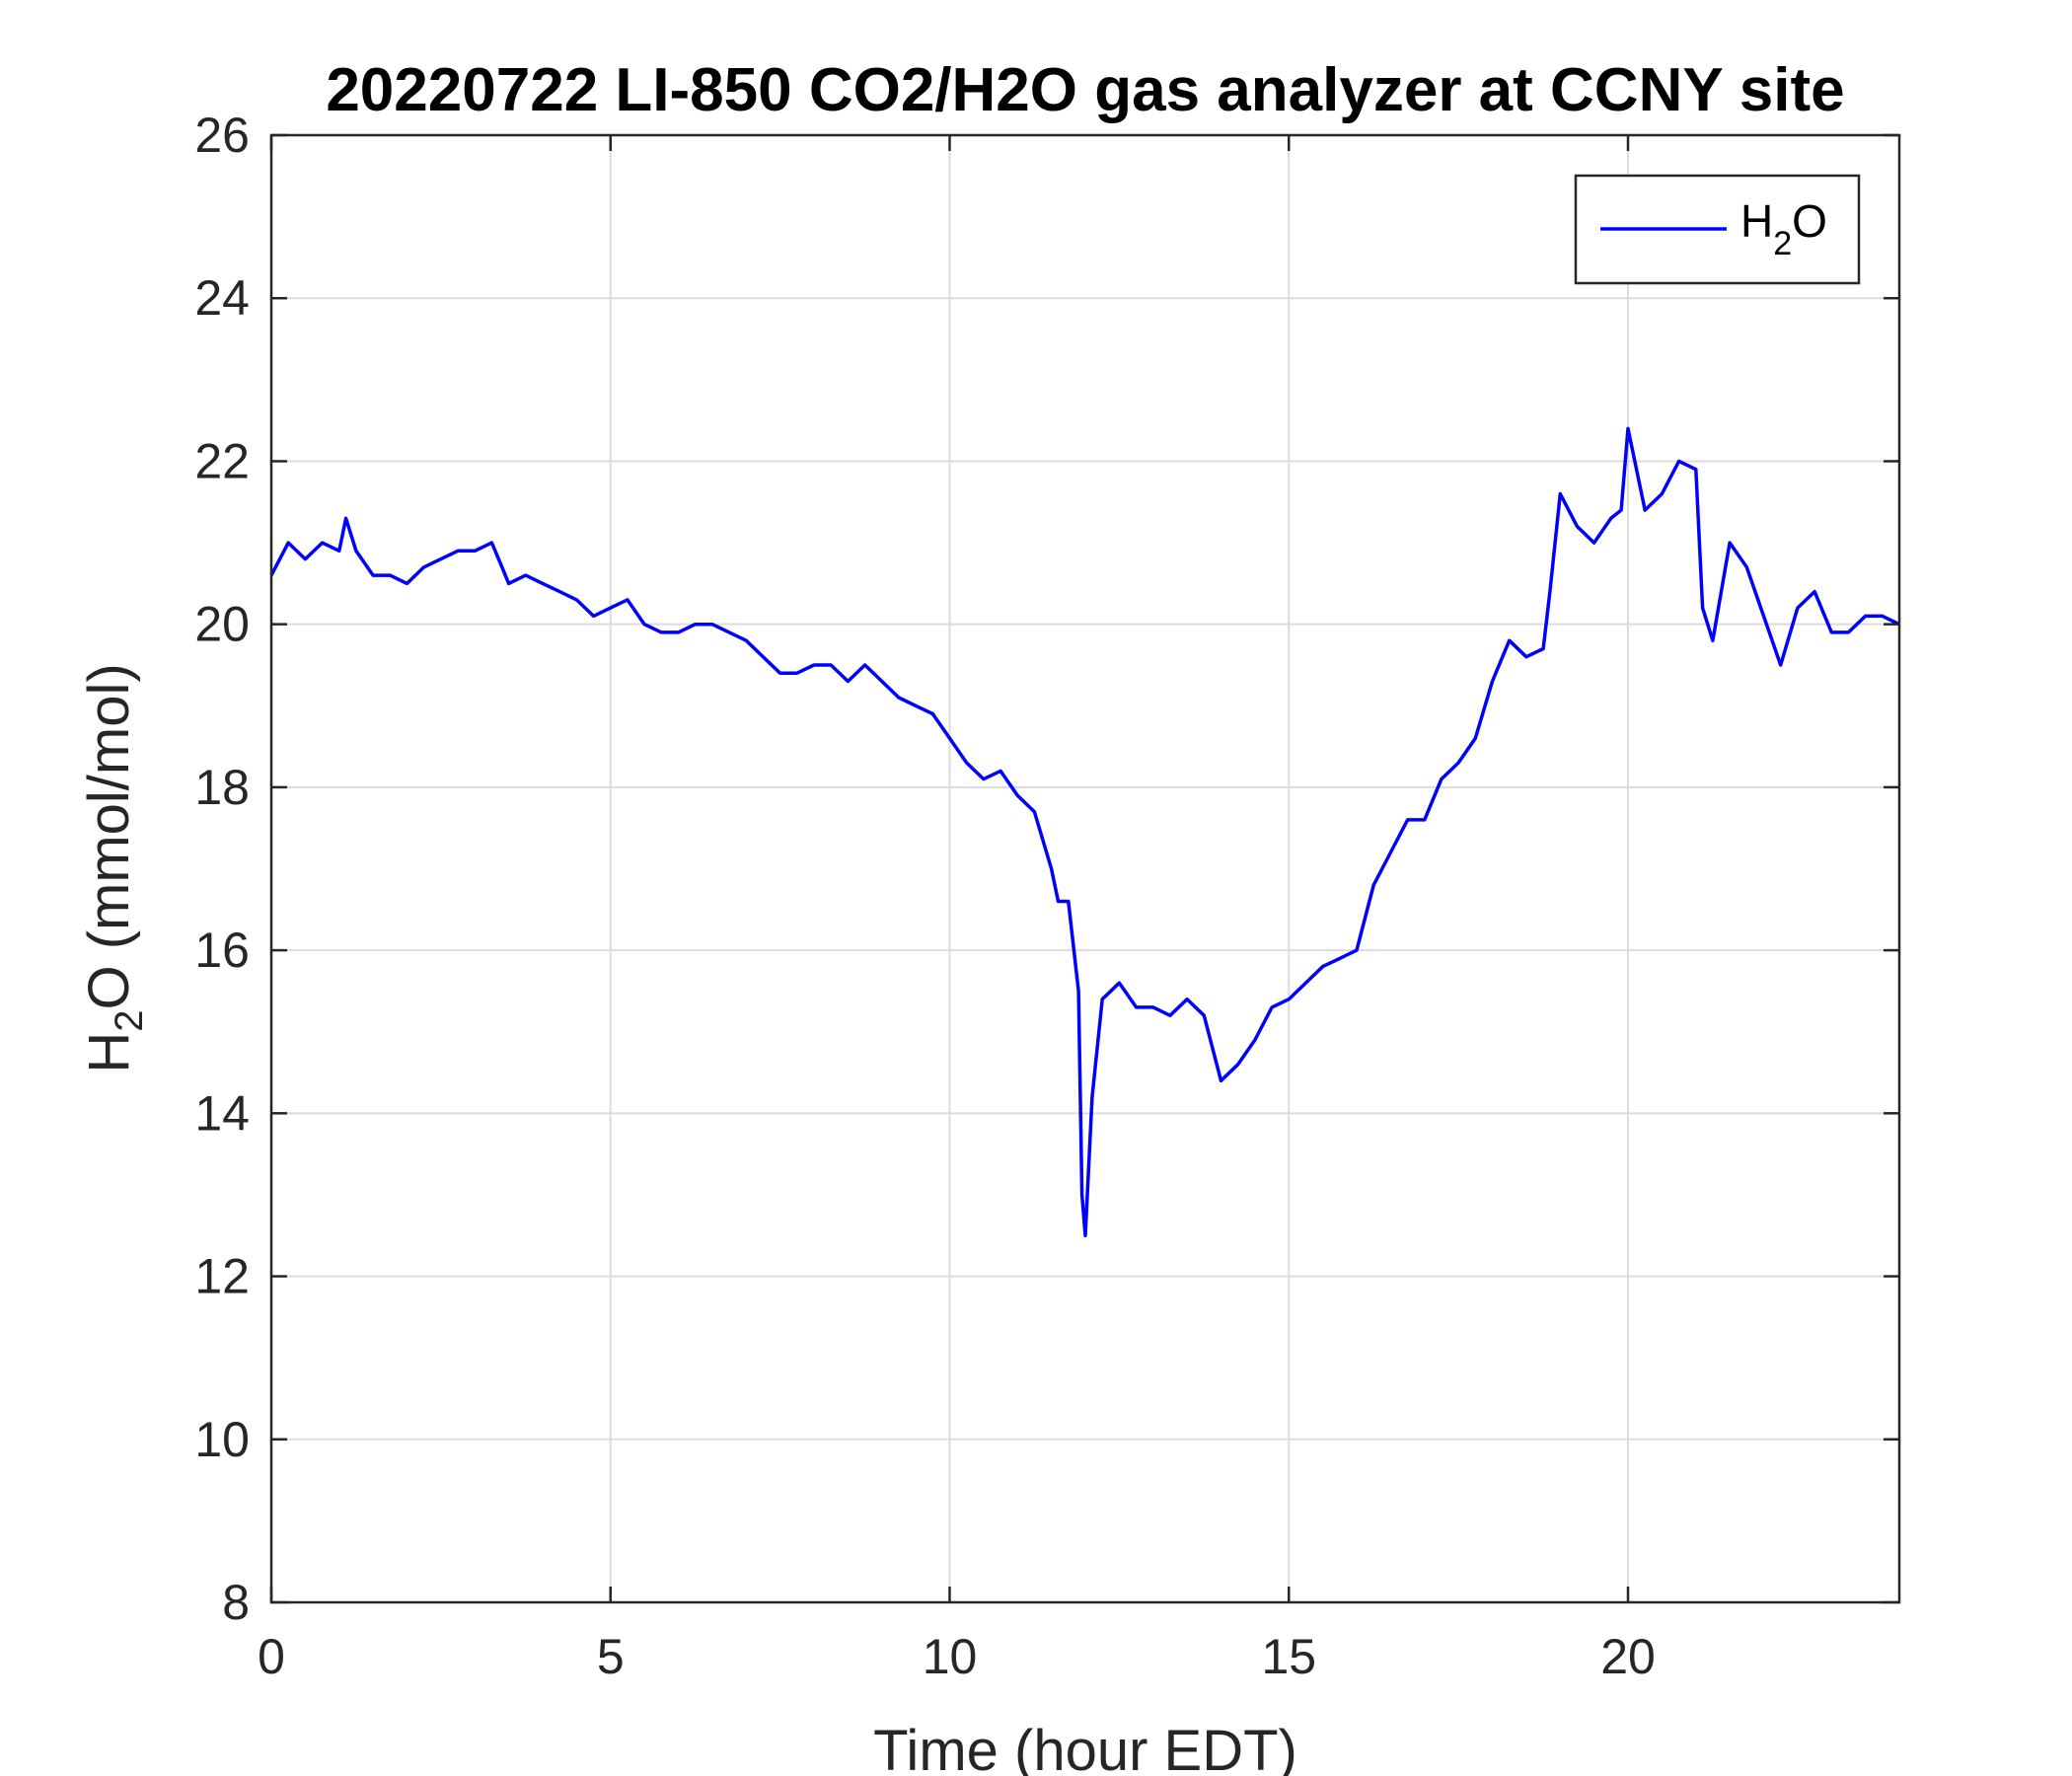 This screenshot has width=2072, height=1776. Describe the element at coordinates (222, 1440) in the screenshot. I see `y-tick-label: 10` at that location.